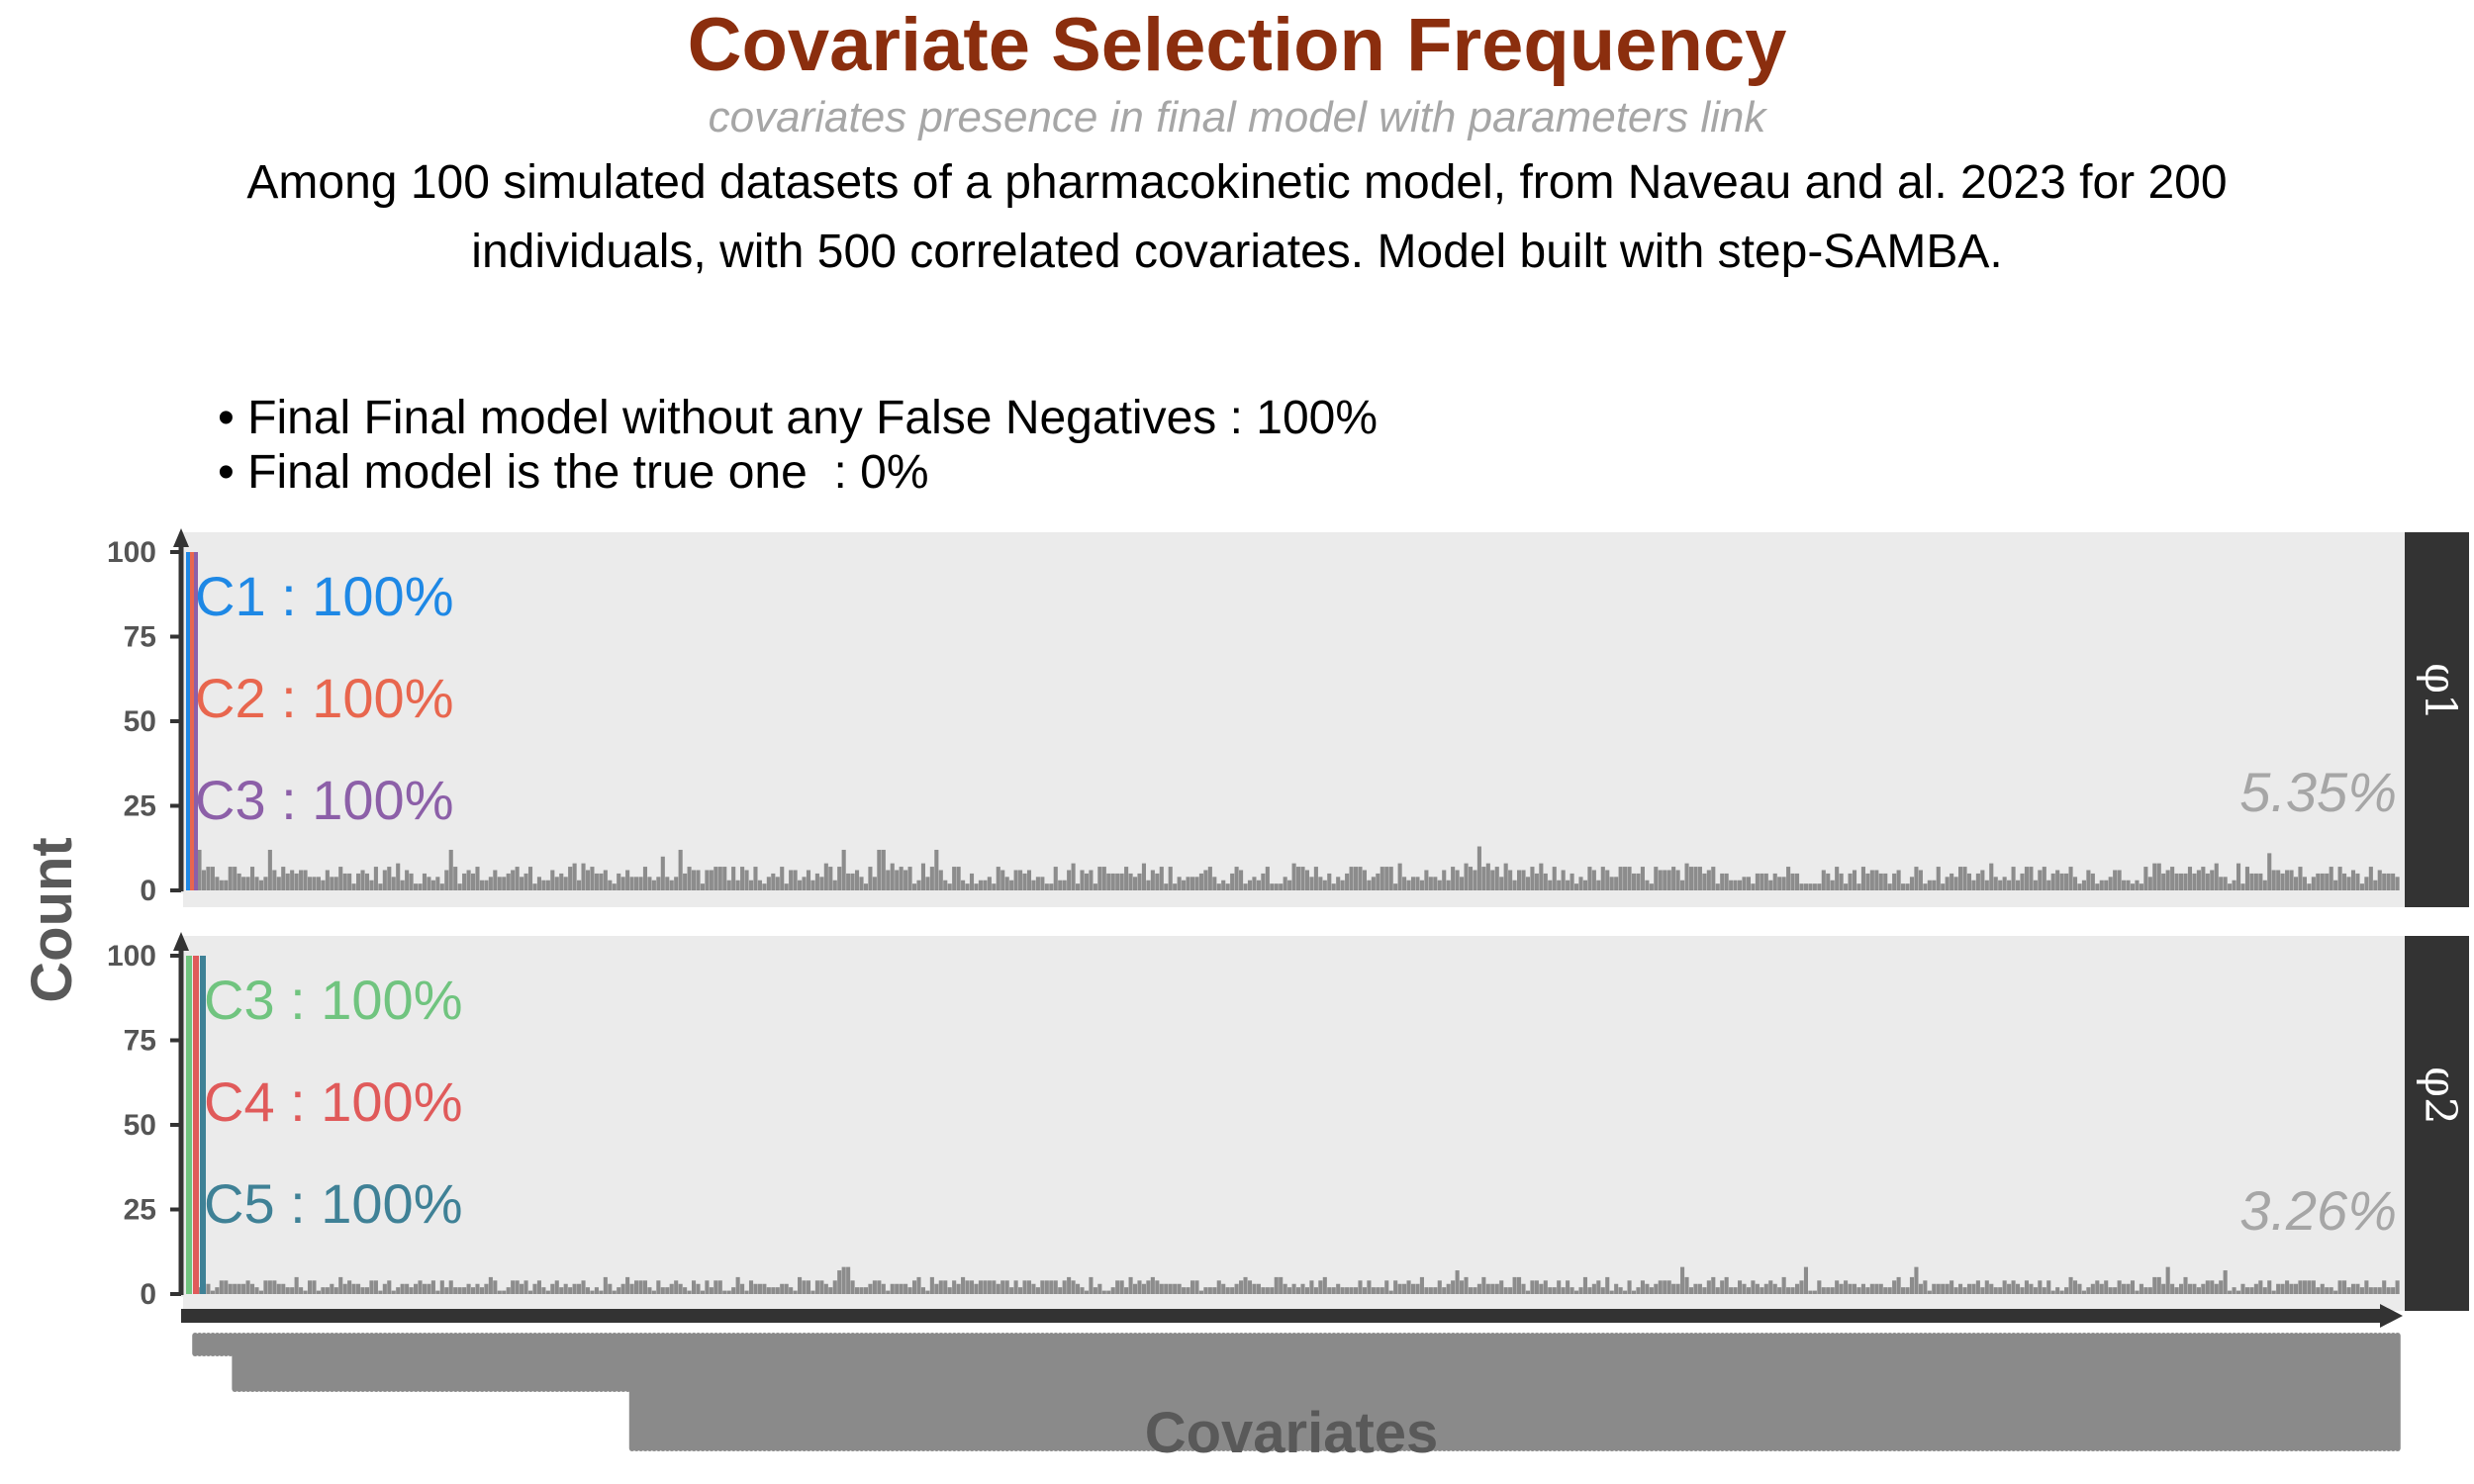 This screenshot has height=1484, width=2474. I want to click on y-tick-label: 100, so click(132, 552).